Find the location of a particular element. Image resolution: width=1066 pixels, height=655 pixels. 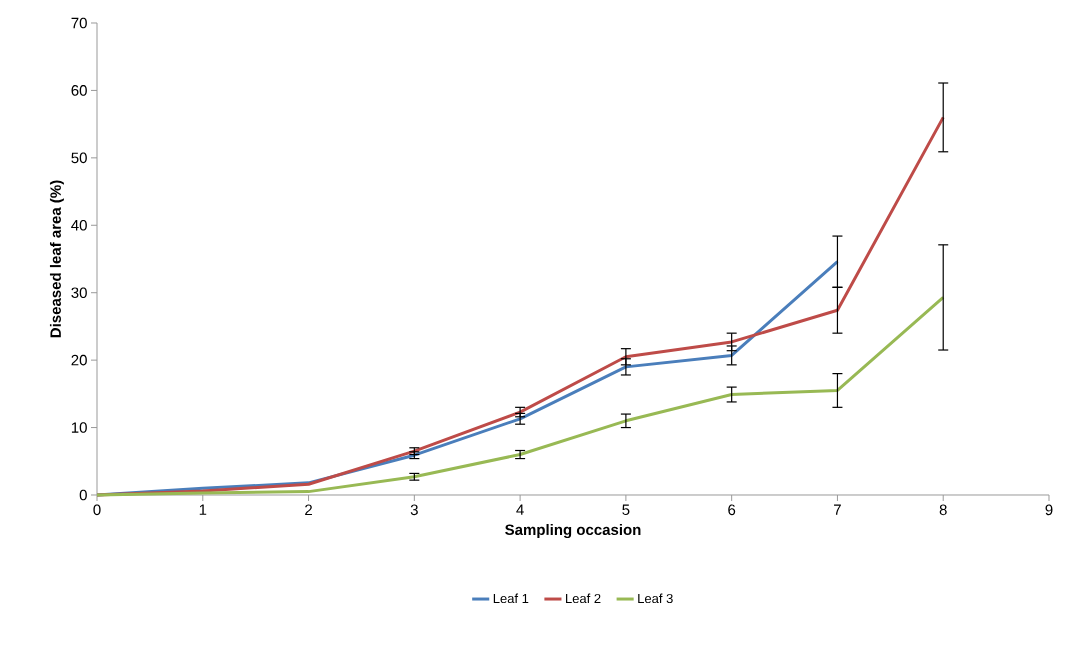

y-tick-label: 10 is located at coordinates (79, 427).